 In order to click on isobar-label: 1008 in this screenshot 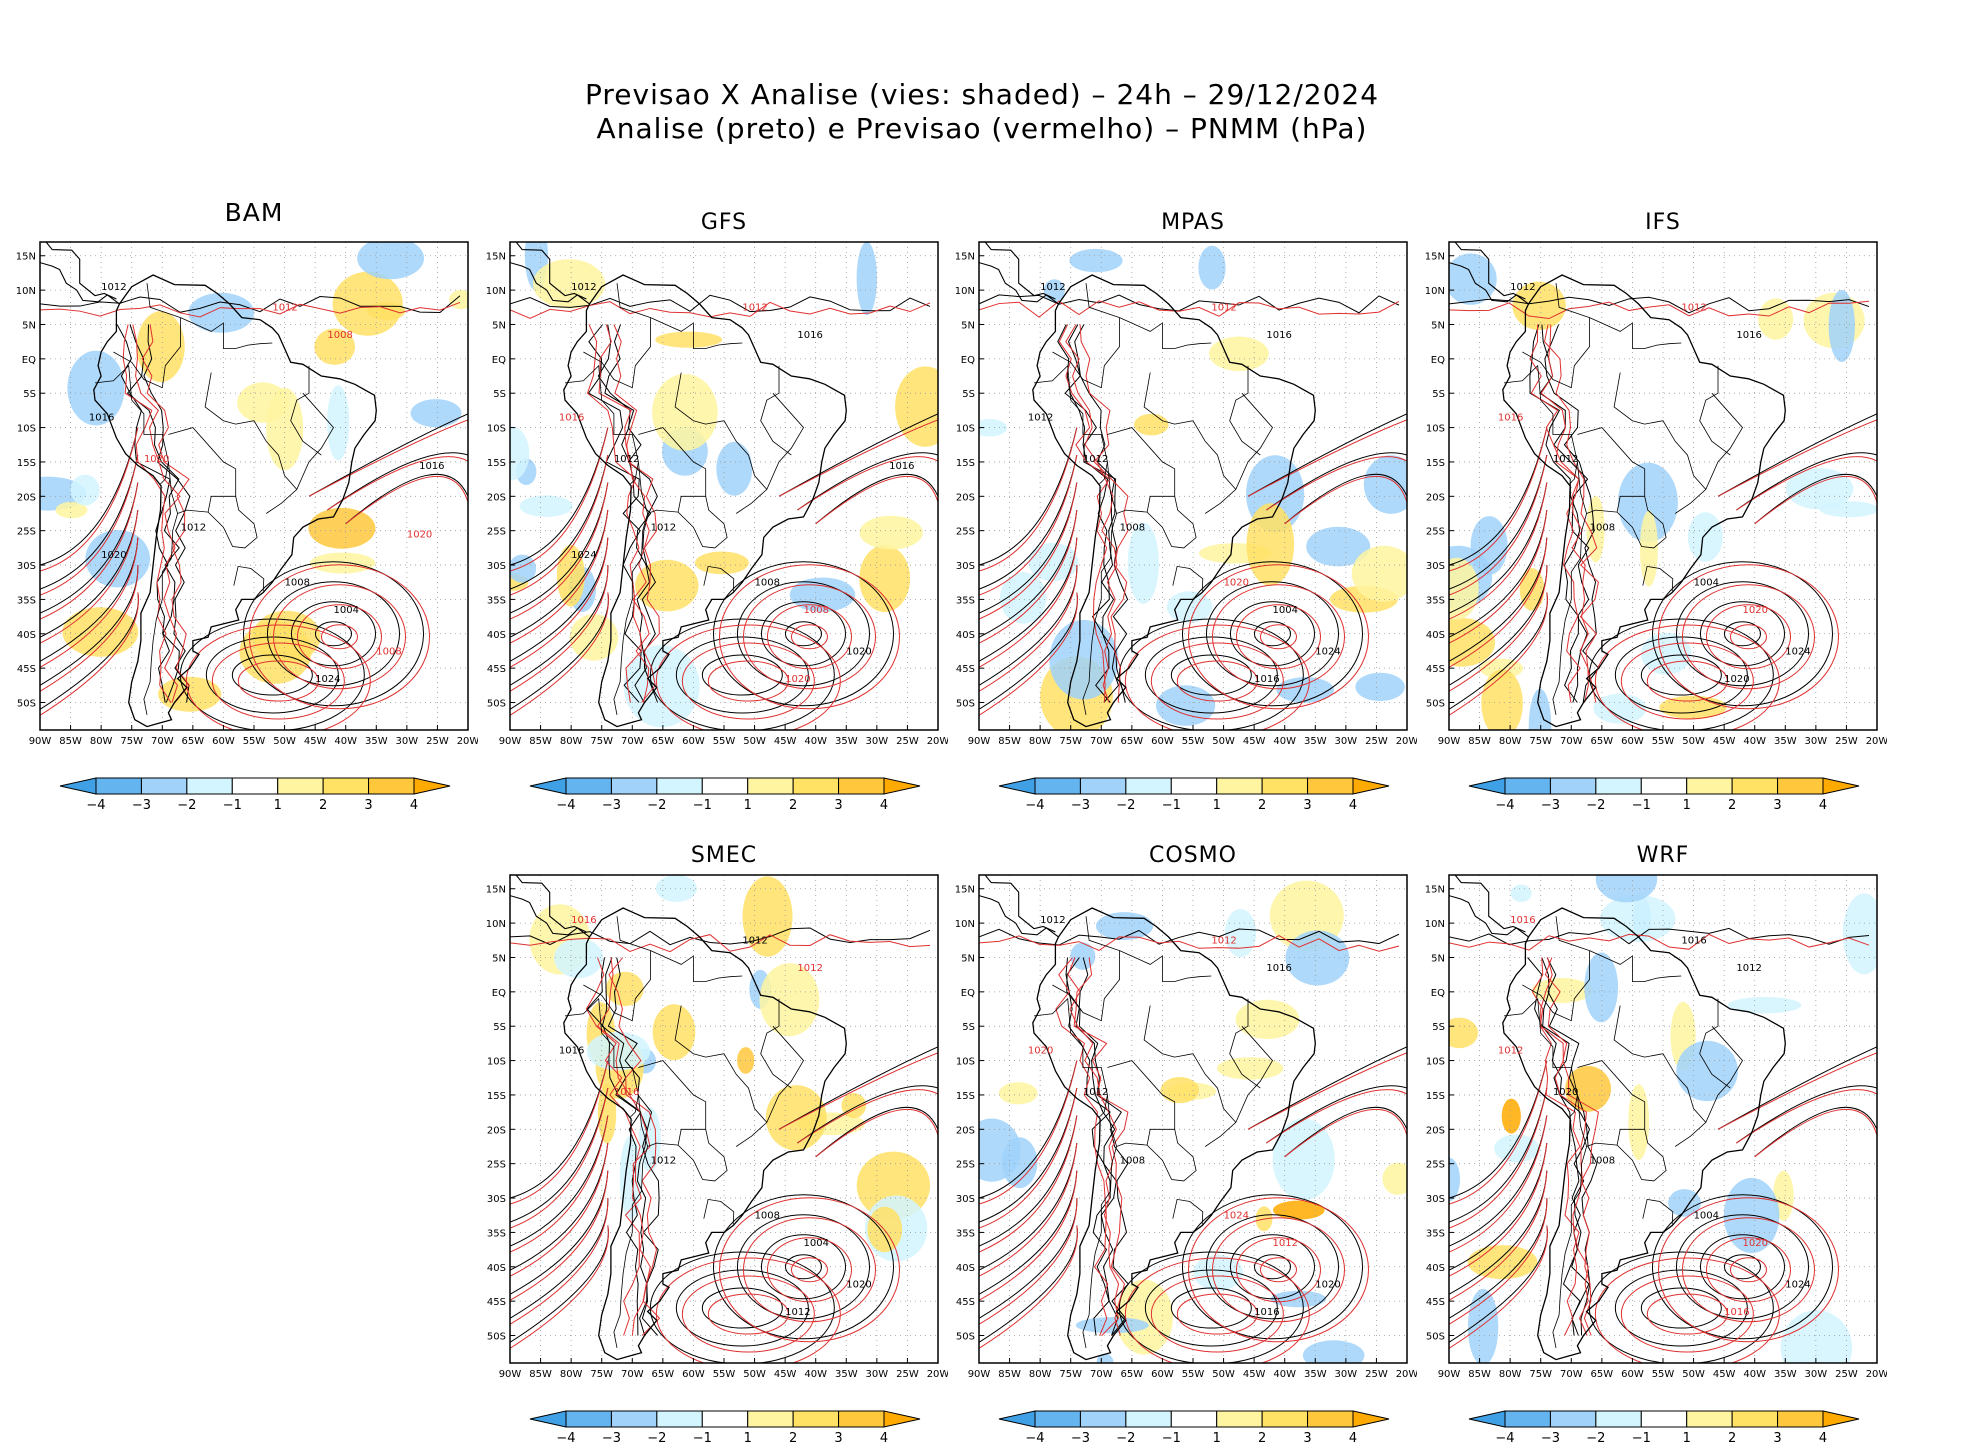, I will do `click(1132, 528)`.